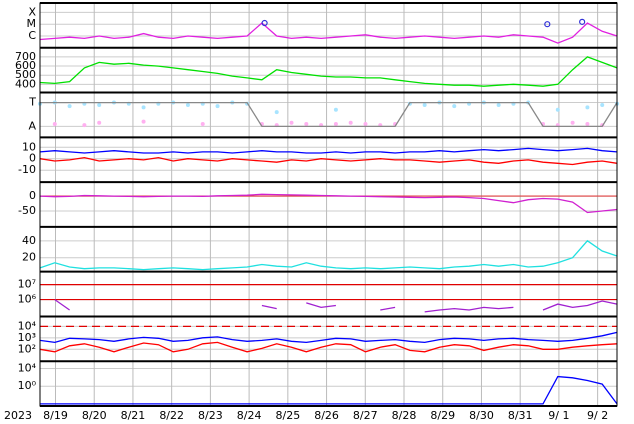 This screenshot has height=424, width=634. What do you see at coordinates (27, 210) in the screenshot?
I see `y-tick-label: -50` at bounding box center [27, 210].